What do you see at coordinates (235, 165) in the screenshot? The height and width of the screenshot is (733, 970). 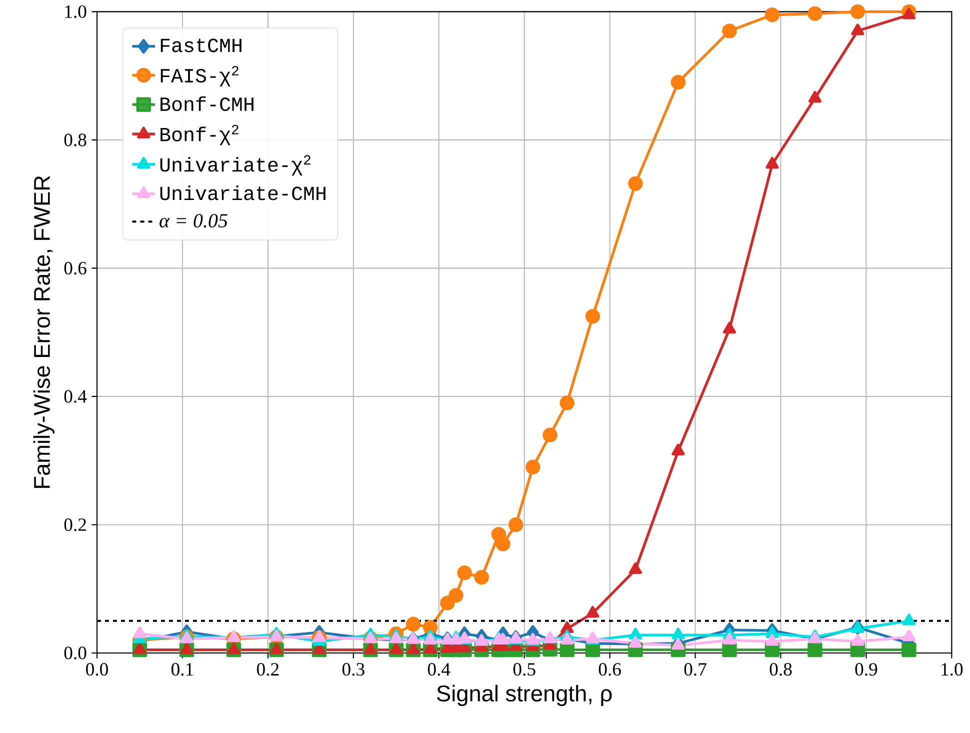 I see `legend-label: Univariate-χ$^{2}$` at bounding box center [235, 165].